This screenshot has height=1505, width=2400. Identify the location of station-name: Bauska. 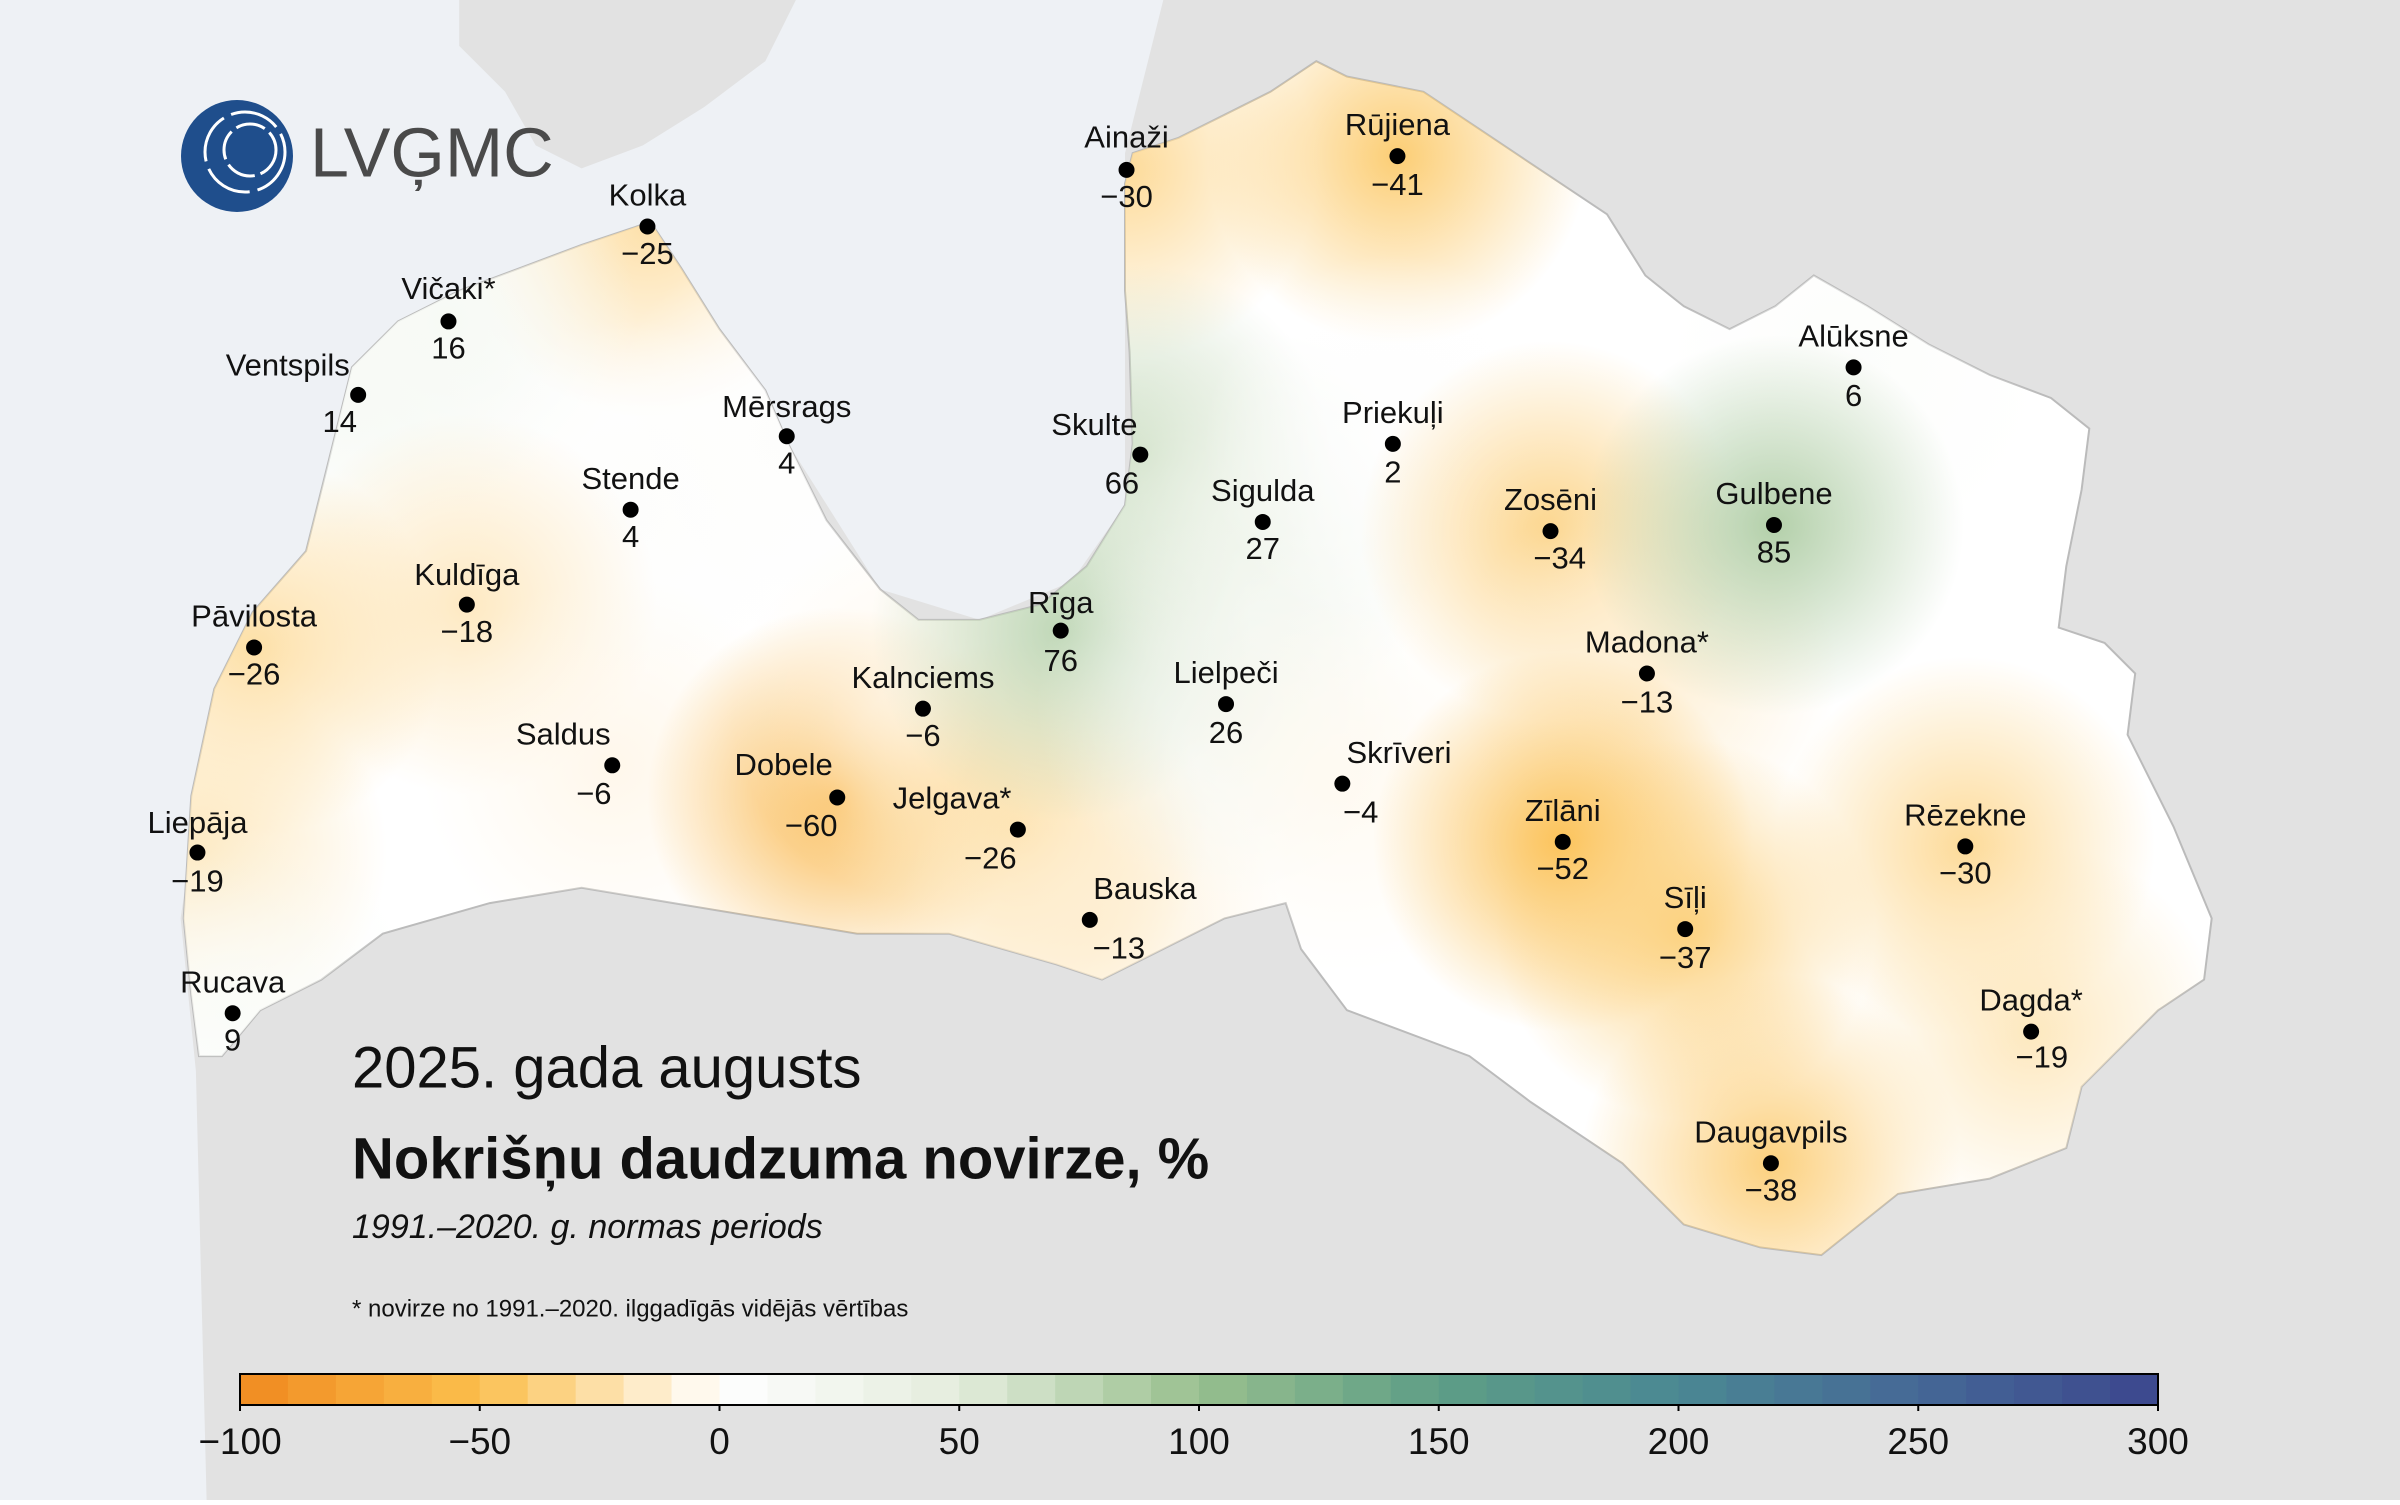
(1145, 888).